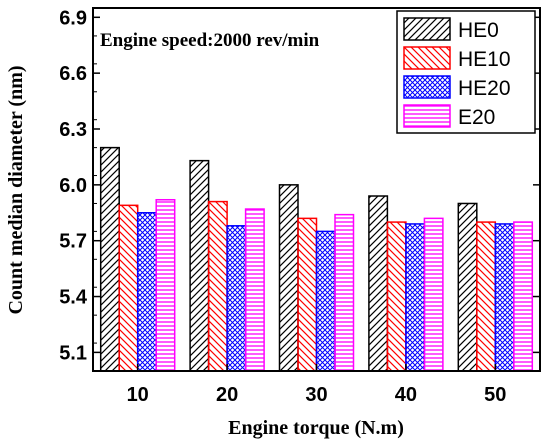 The width and height of the screenshot is (550, 446). I want to click on x-axis: 10 20 30 40 50, so click(316, 385).